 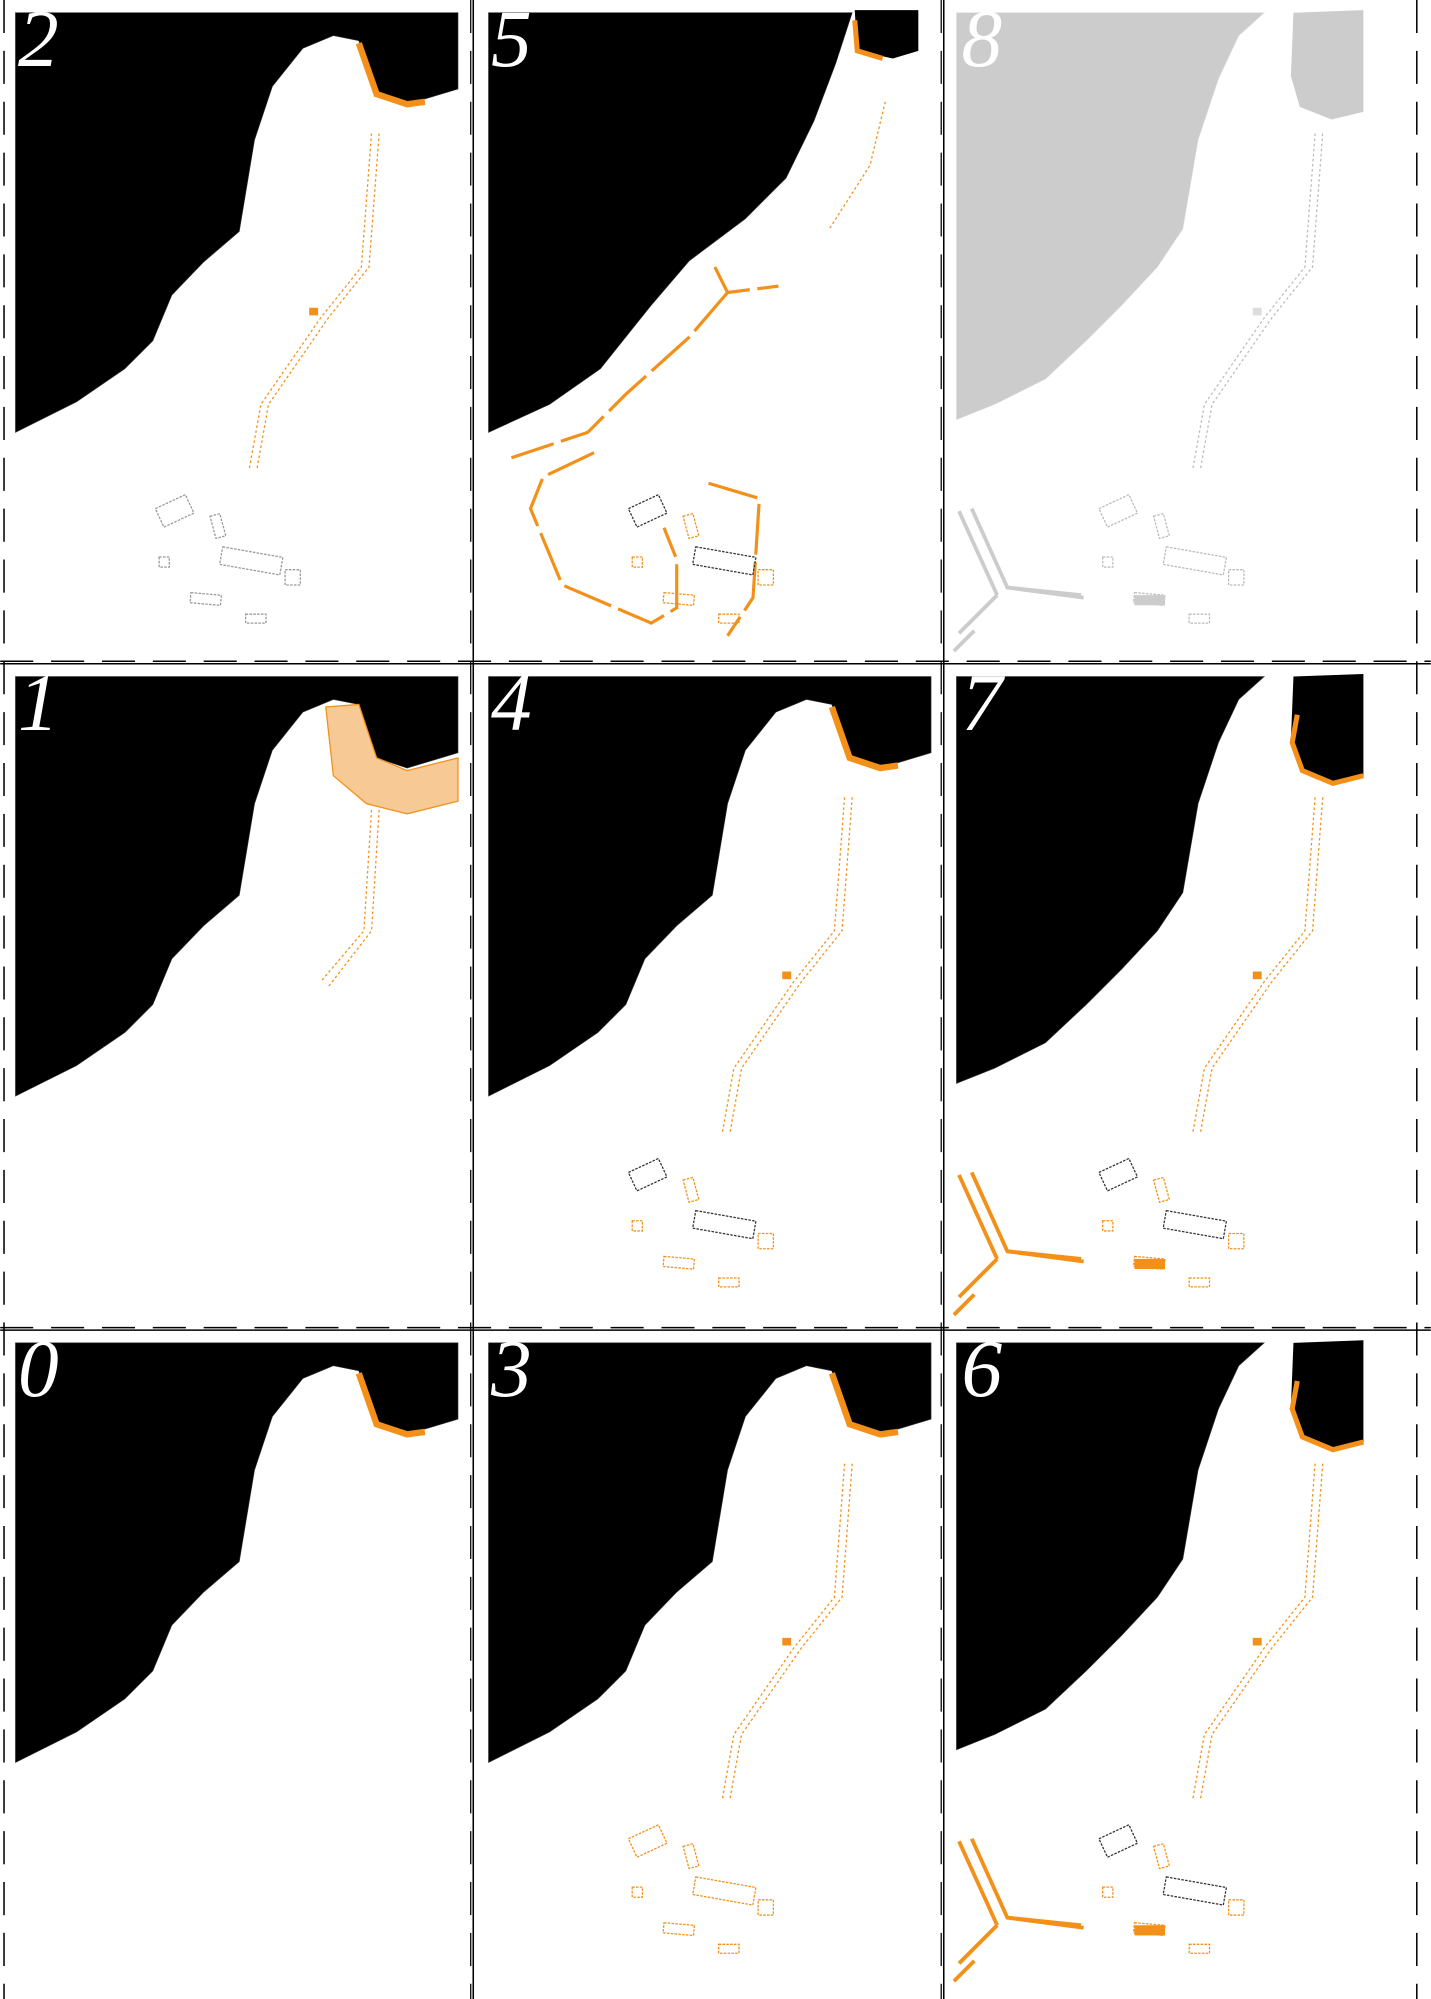 What do you see at coordinates (38, 1368) in the screenshot?
I see `panel-number: 0` at bounding box center [38, 1368].